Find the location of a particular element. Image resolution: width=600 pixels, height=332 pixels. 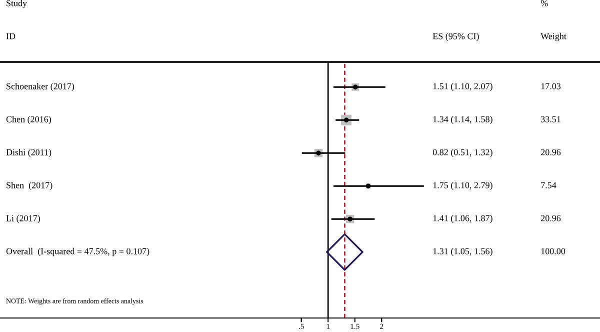

point is located at coordinates (345, 252).